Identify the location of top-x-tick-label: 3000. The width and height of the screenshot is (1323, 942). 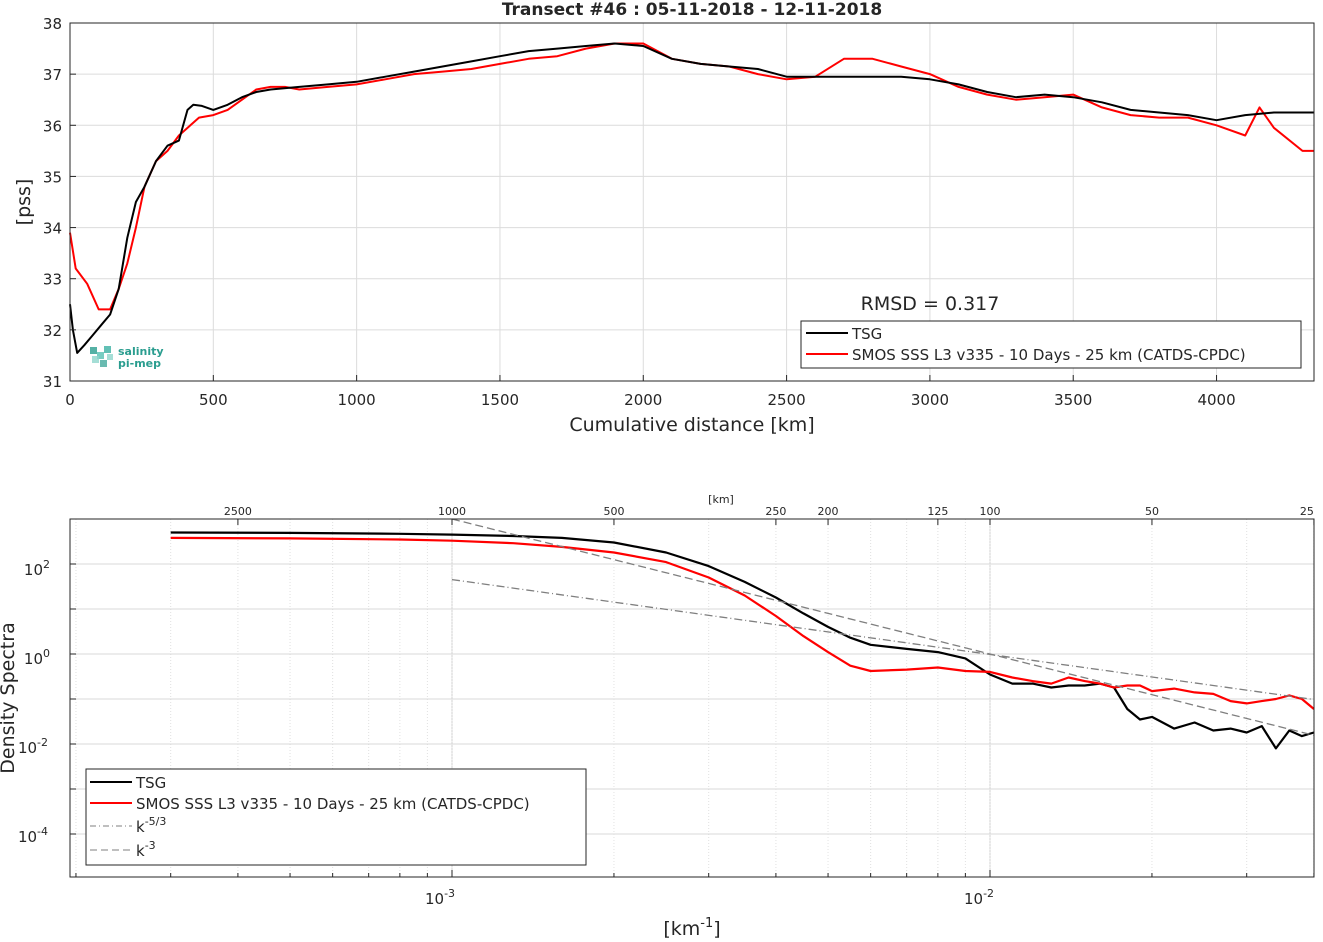
(930, 400).